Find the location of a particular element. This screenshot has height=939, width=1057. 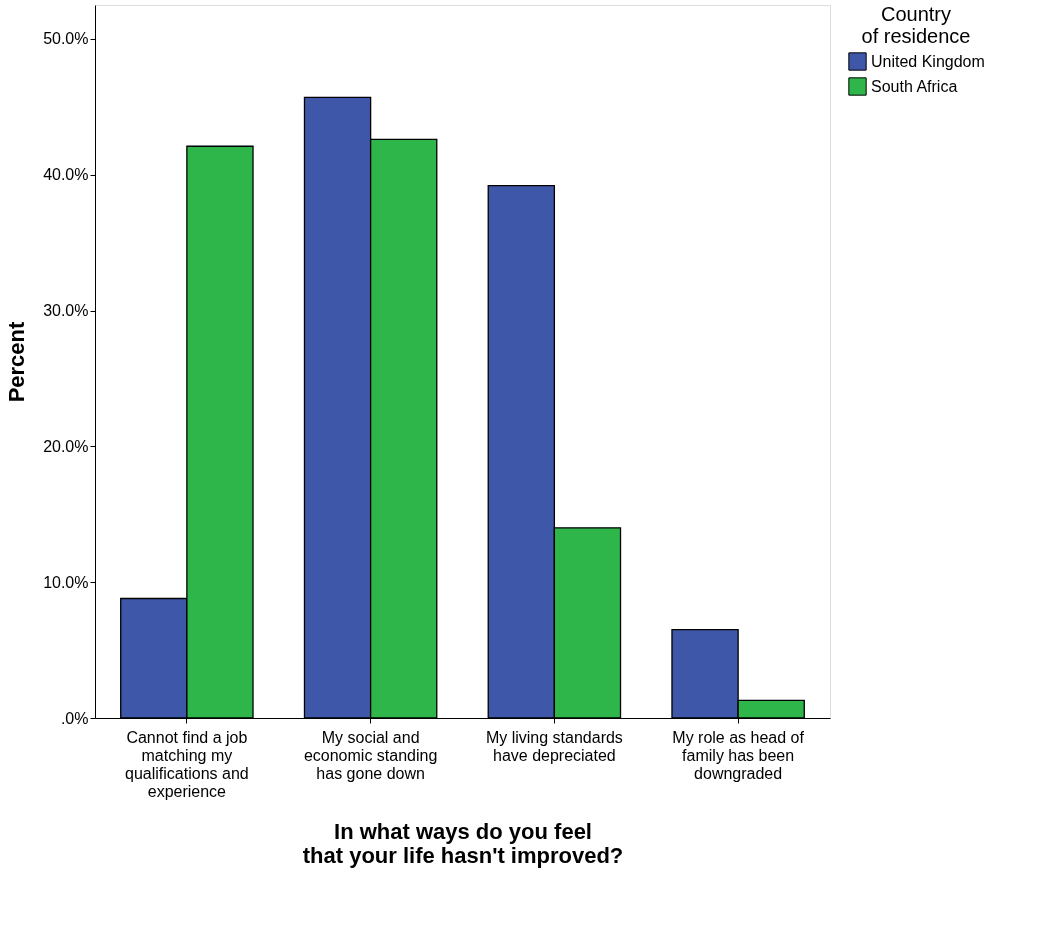

y-tick-label: 40.0% is located at coordinates (66, 175).